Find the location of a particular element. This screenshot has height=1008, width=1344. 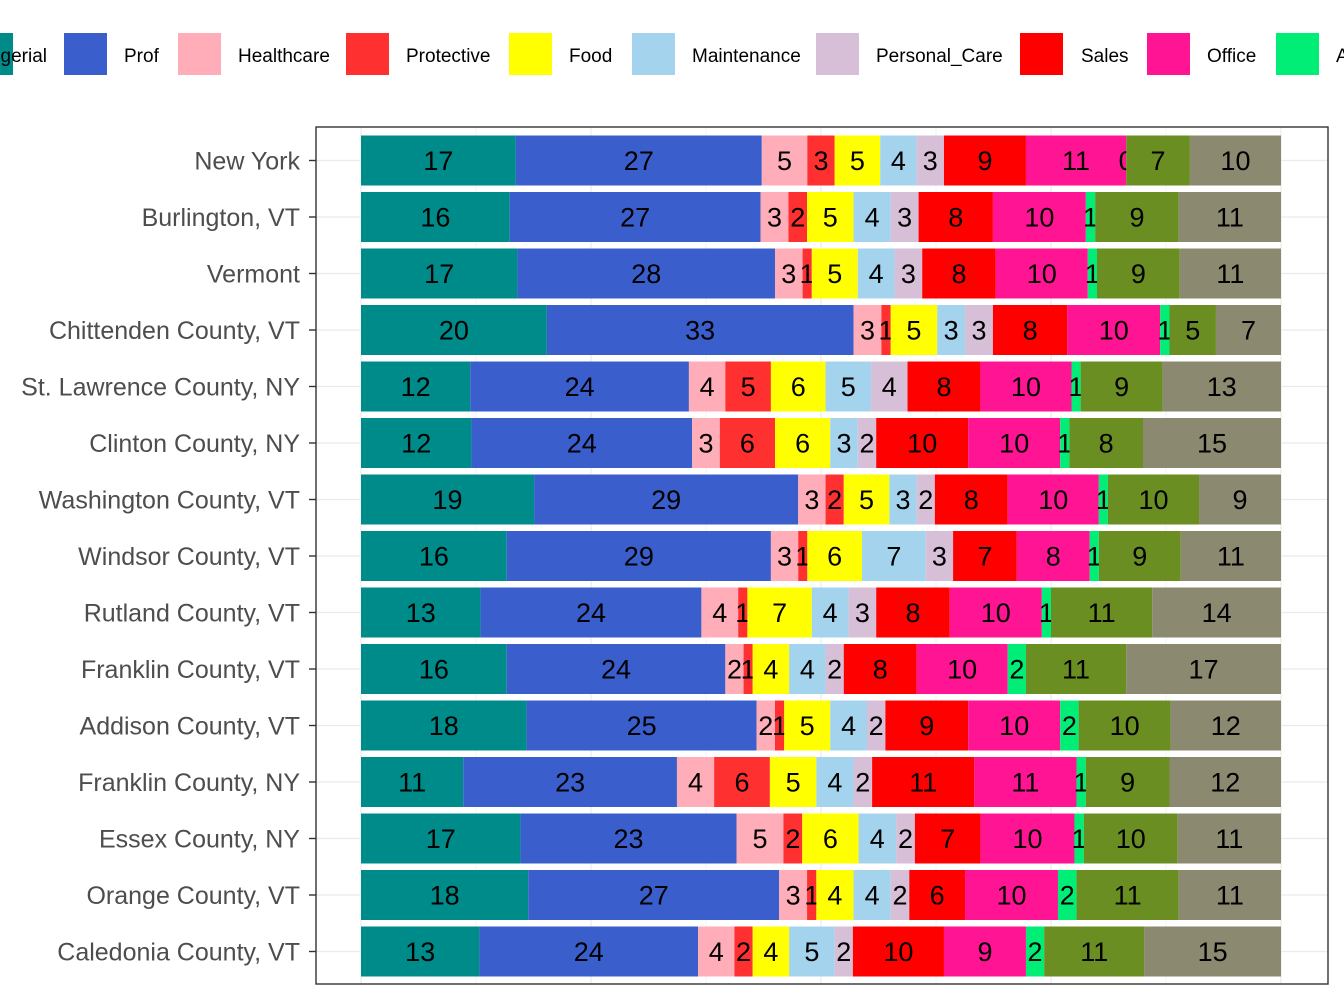

legend-label: Protective is located at coordinates (448, 56).